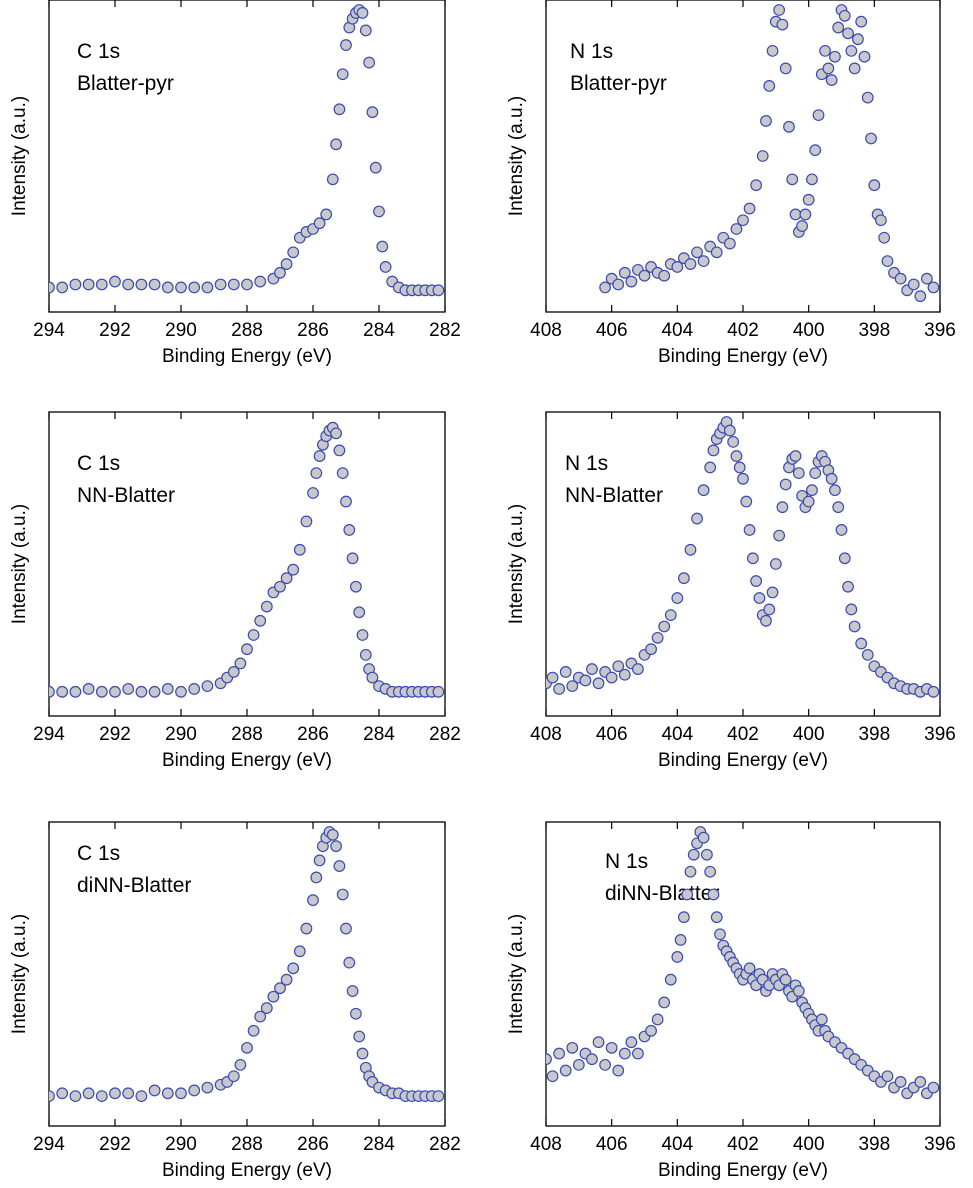 Image resolution: width=973 pixels, height=1188 pixels. Describe the element at coordinates (134, 885) in the screenshot. I see `panel-label-line: diNN-Blatter` at that location.